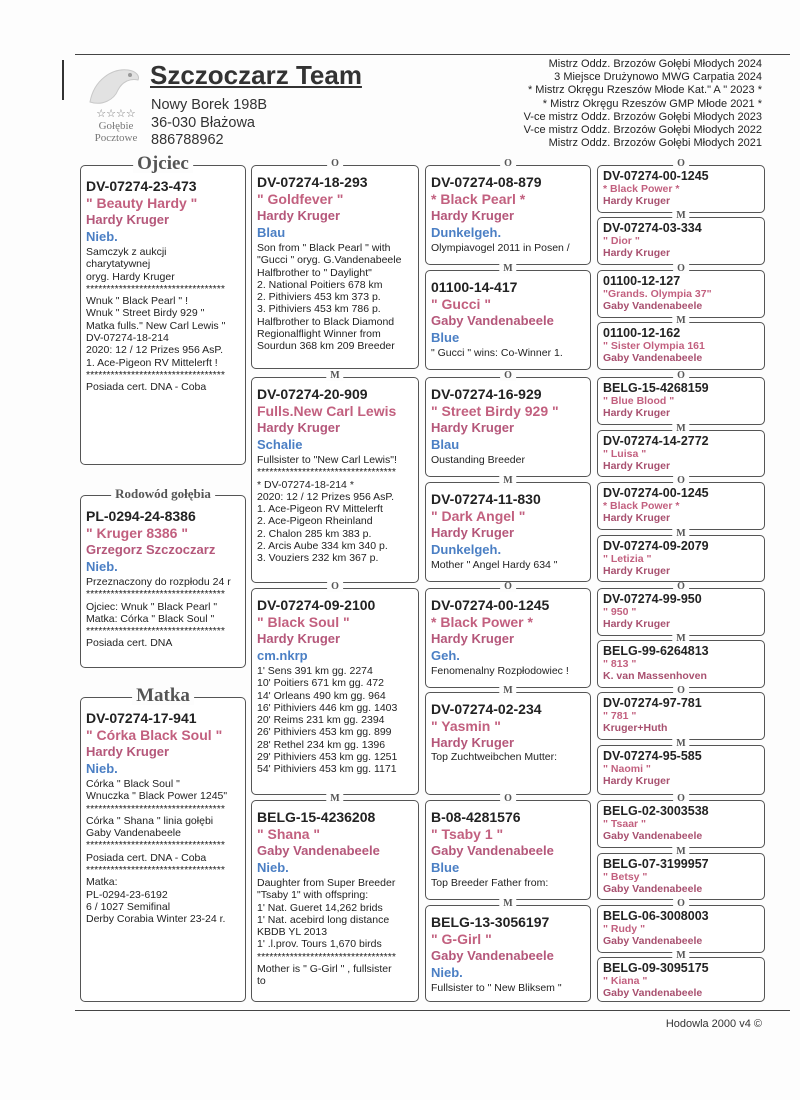 The height and width of the screenshot is (1100, 800). Describe the element at coordinates (461, 939) in the screenshot. I see `pigeon-name: " G-Girl "` at that location.